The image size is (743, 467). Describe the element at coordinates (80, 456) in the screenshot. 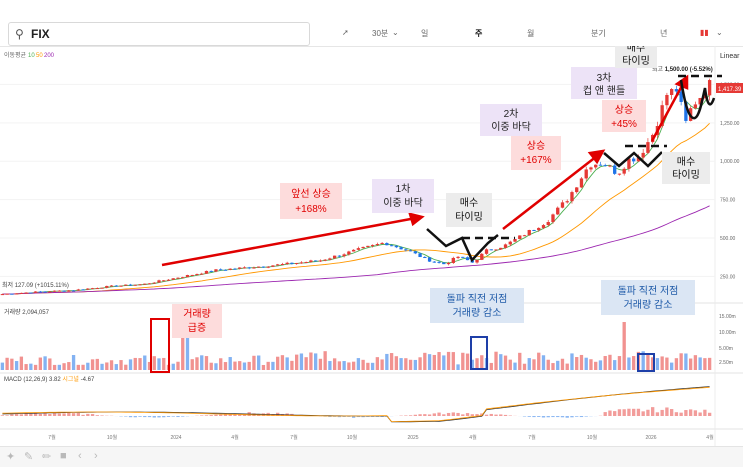

I see `back-icon: ‹` at that location.